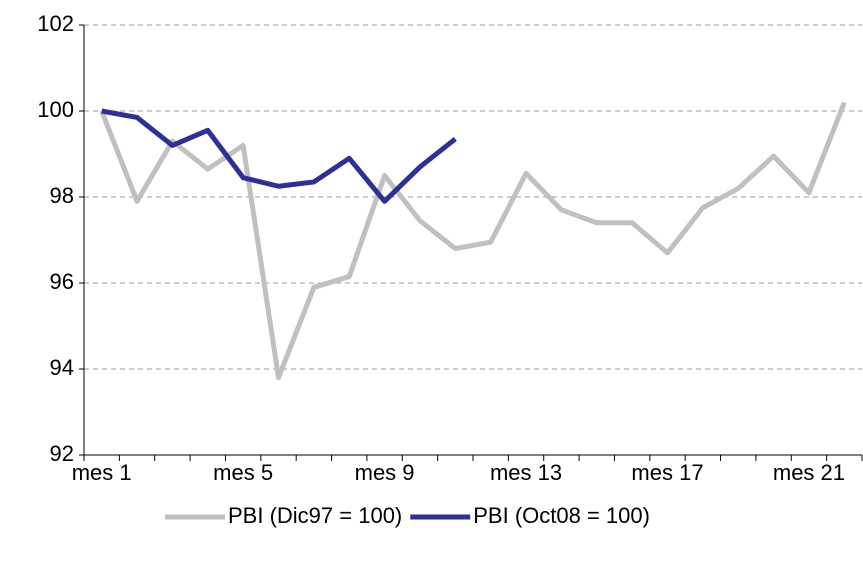  What do you see at coordinates (385, 472) in the screenshot?
I see `x-tick-label: mes 9` at bounding box center [385, 472].